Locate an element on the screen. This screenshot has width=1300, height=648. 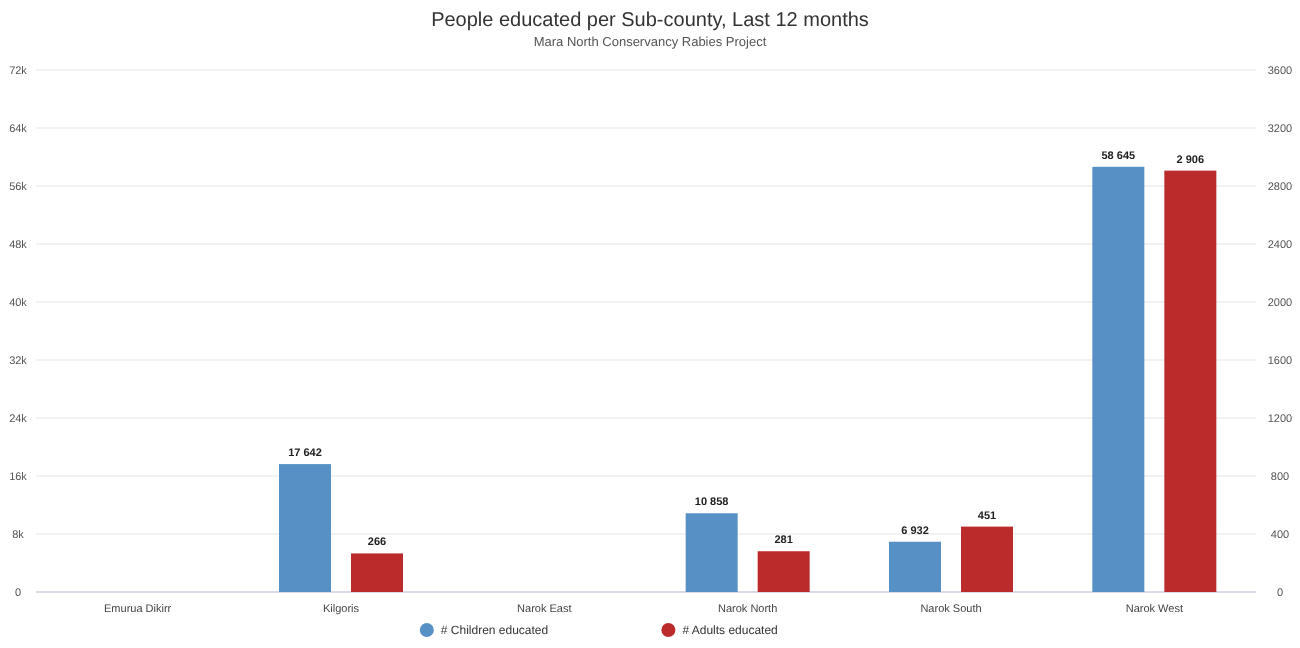
chart-title: People educated per Sub-county, Last 12 months is located at coordinates (650, 21).